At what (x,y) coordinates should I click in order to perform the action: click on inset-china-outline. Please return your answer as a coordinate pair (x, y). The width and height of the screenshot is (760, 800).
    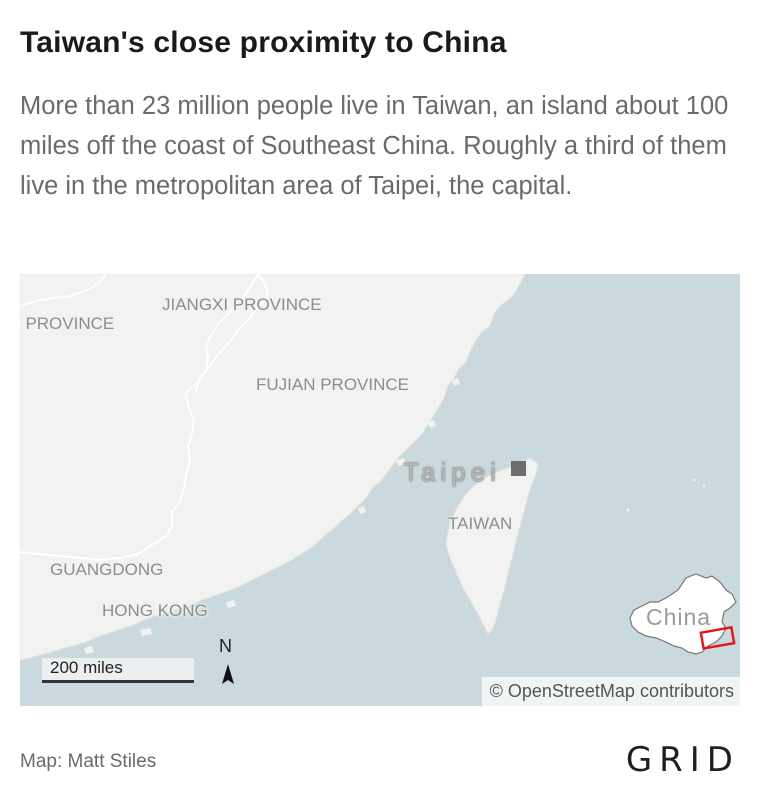
    Looking at the image, I should click on (683, 614).